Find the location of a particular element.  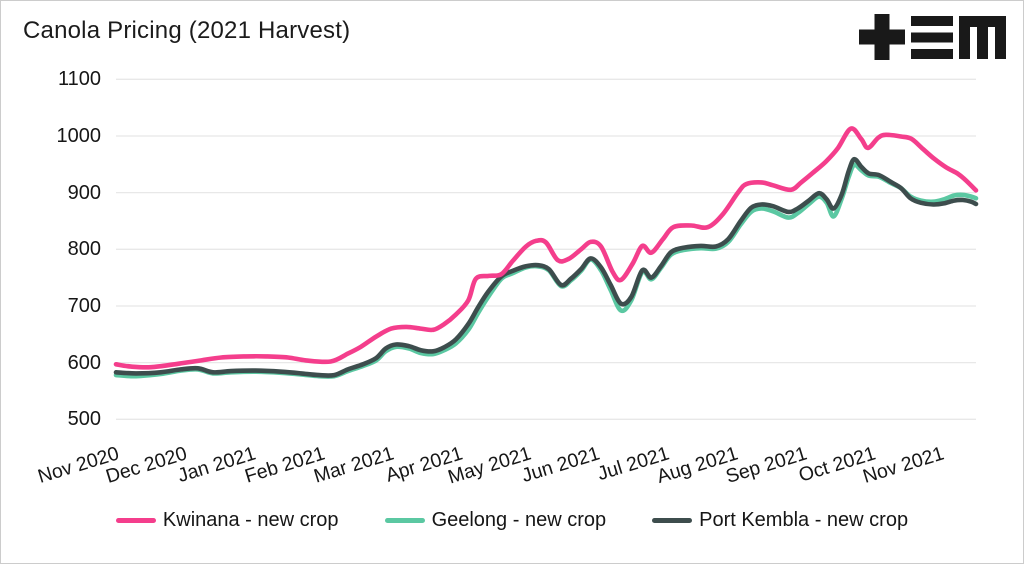

legend-item-kwinana-new-crop: Kwinana - new crop is located at coordinates (227, 520).